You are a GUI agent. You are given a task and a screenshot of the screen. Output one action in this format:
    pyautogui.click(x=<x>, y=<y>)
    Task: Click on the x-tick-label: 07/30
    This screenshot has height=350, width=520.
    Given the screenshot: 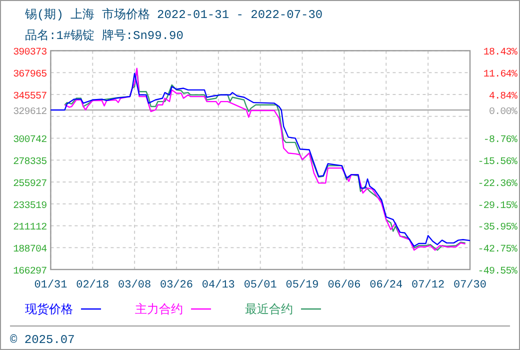 What is the action you would take?
    pyautogui.click(x=470, y=286)
    